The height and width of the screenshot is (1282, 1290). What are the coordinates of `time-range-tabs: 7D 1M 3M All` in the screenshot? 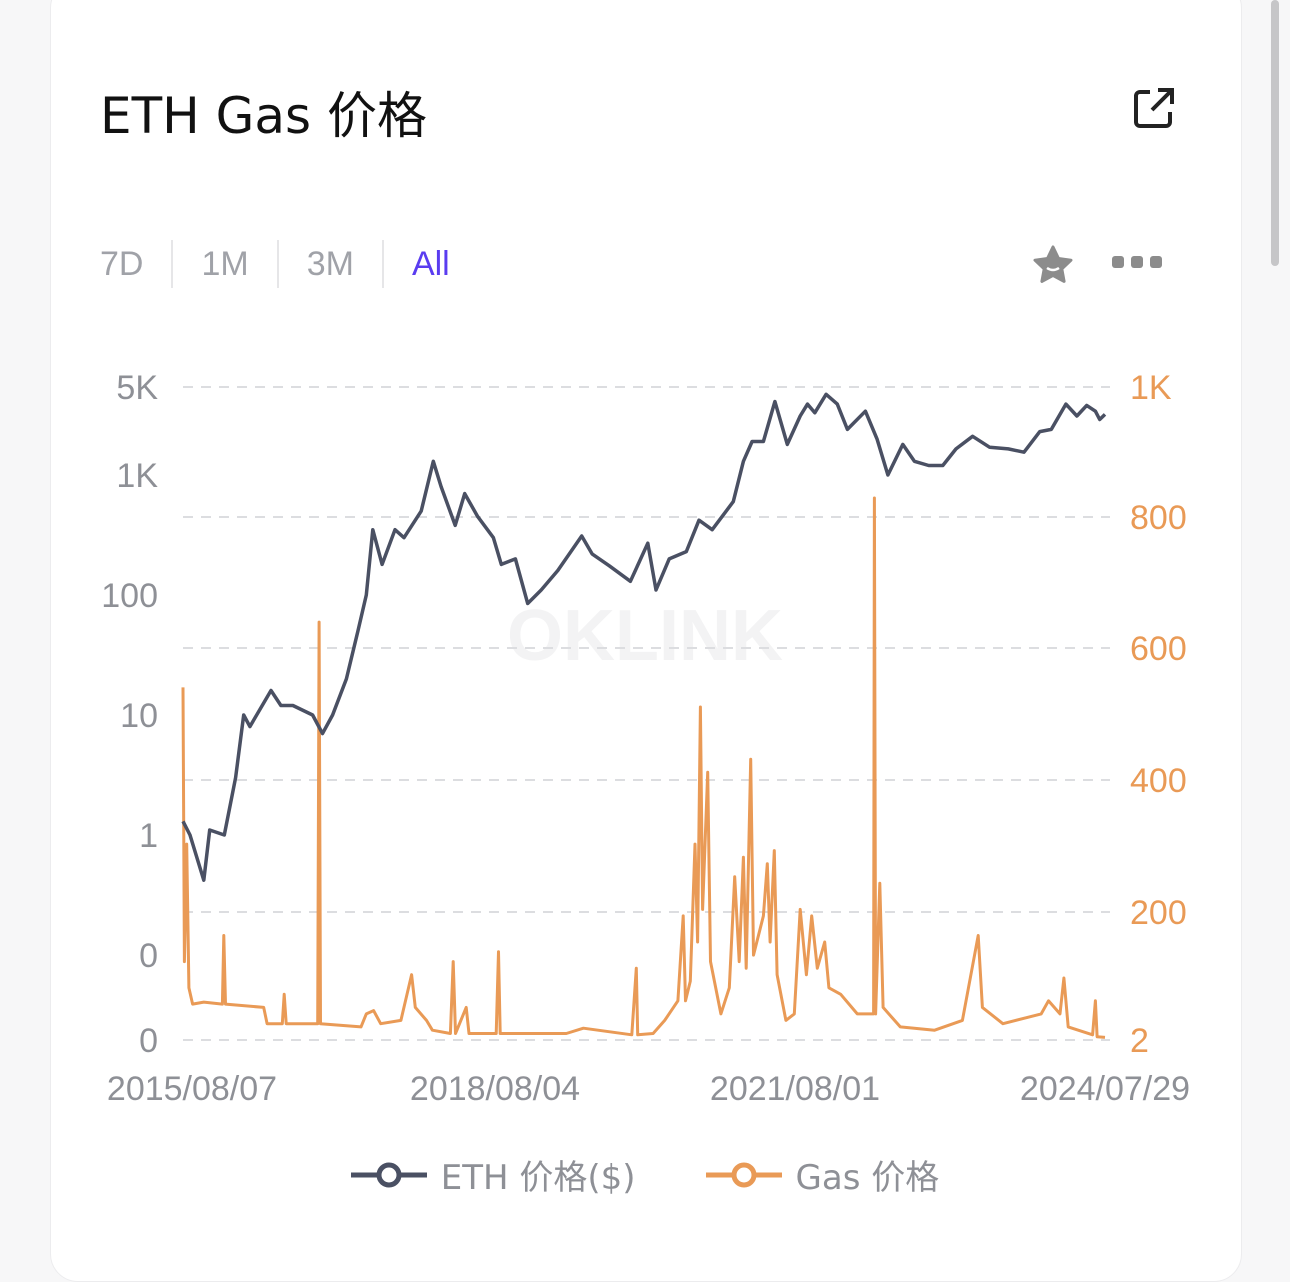 It's located at (289, 264).